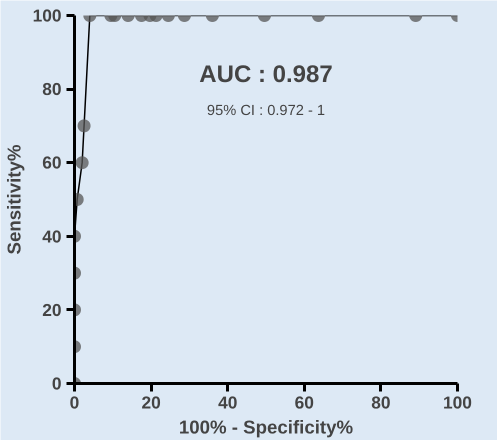 This screenshot has height=440, width=497. I want to click on x-tick-label: 80, so click(381, 402).